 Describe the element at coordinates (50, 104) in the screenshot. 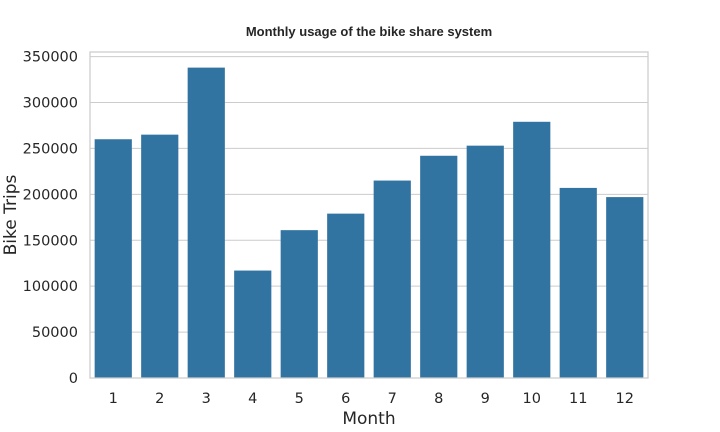

I see `y-tick-label: 300000` at that location.